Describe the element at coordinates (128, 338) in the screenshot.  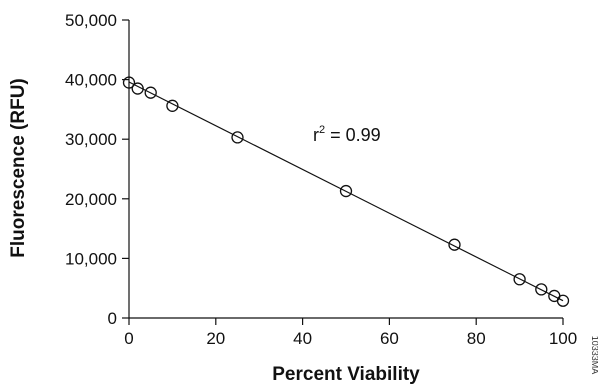
I see `x-tick-label: 0` at that location.